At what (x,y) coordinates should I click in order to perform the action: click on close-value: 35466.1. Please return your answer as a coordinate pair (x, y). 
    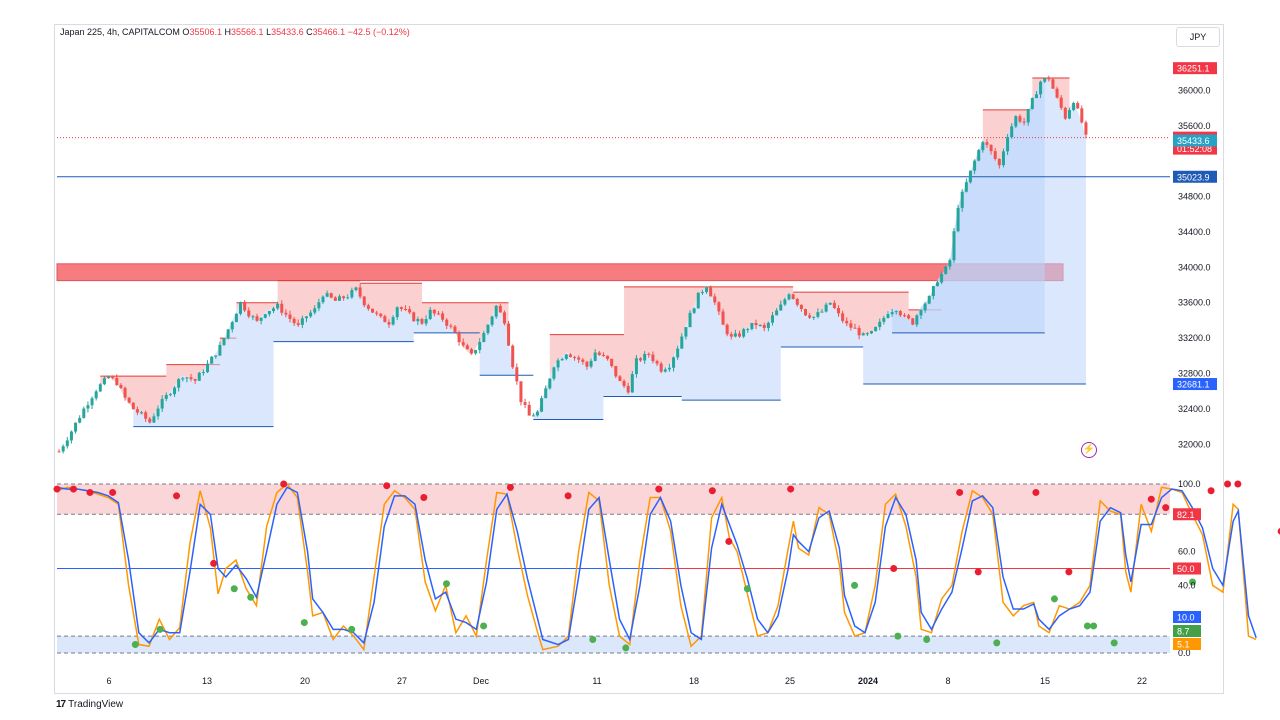
    Looking at the image, I should click on (329, 32).